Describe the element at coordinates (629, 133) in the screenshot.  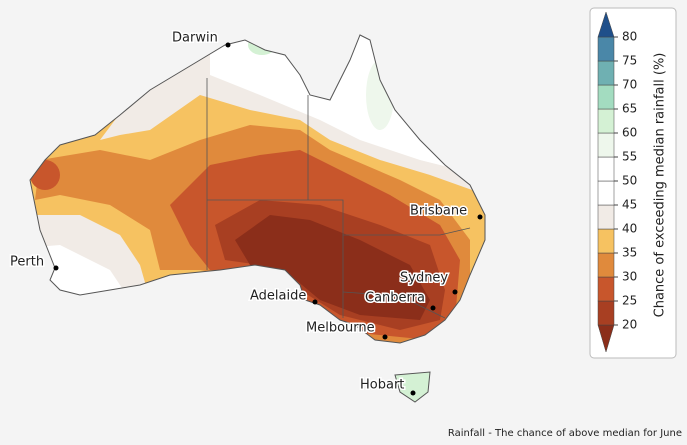
I see `colorbar-tick-label: 60` at that location.